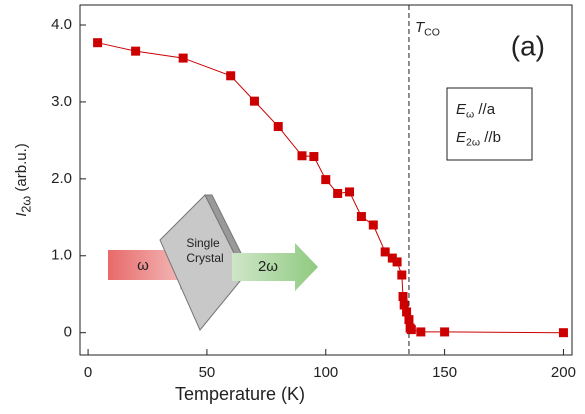  I want to click on y-axis-label-main: I, so click(21, 215).